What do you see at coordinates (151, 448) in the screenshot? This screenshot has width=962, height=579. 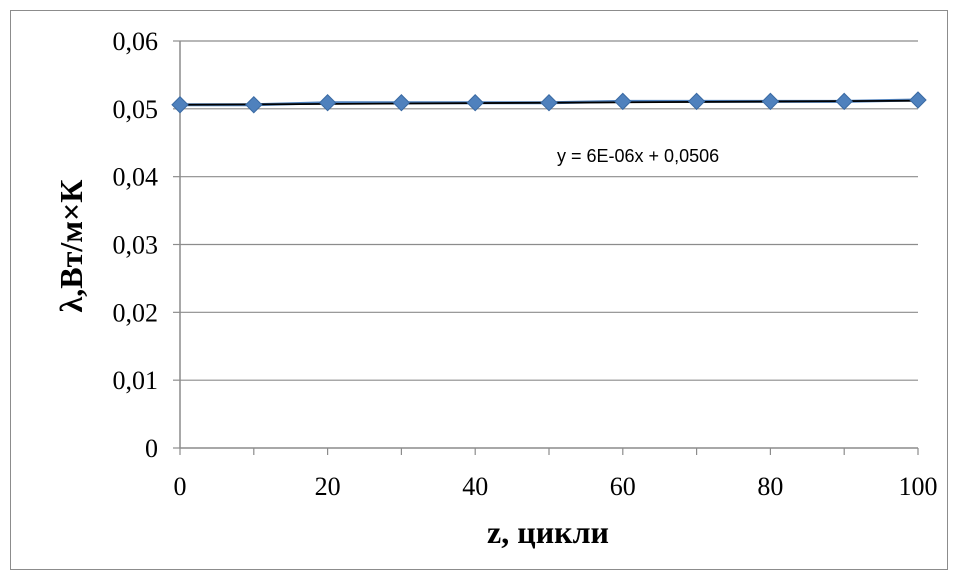 I see `y-tick-label: 0` at bounding box center [151, 448].